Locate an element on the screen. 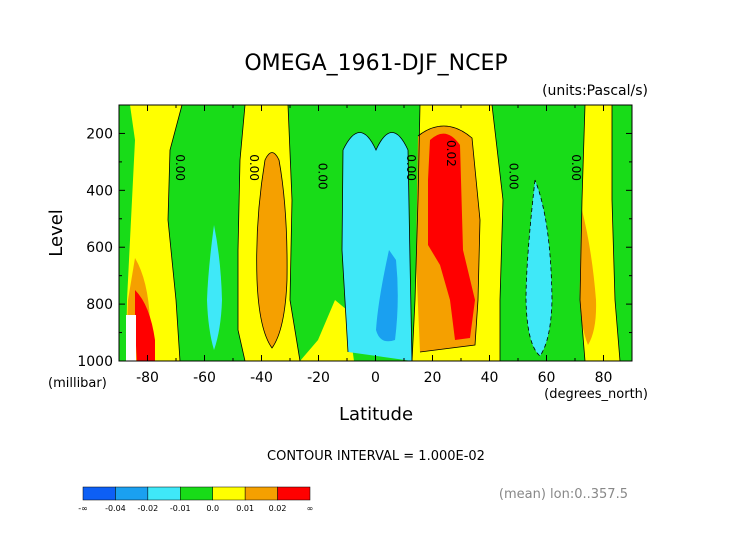  orange-cell-right is located at coordinates (588, 277).